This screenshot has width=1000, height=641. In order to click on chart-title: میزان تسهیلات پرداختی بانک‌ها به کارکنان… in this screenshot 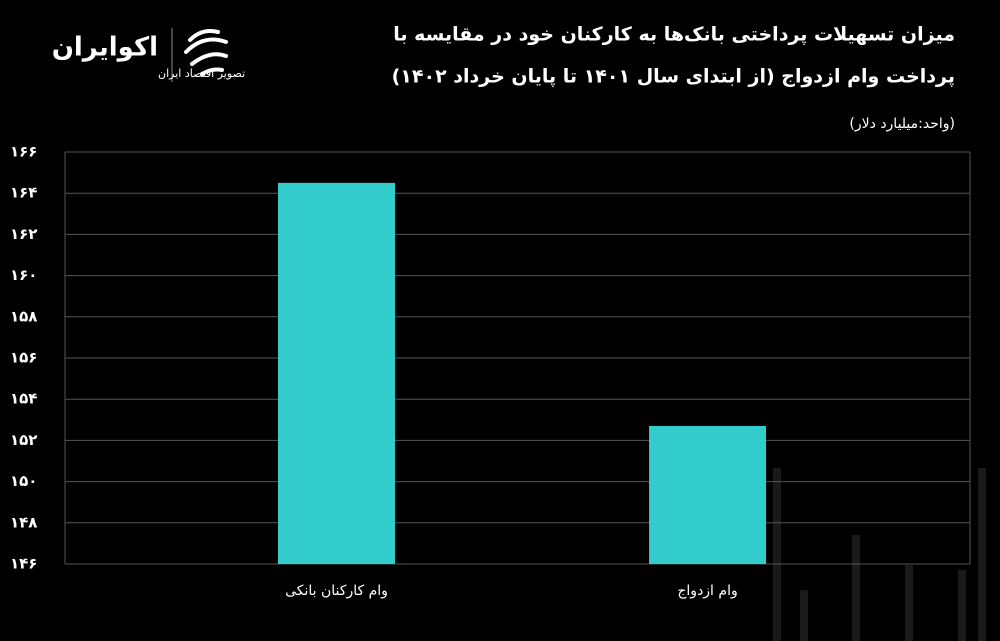, I will do `click(674, 35)`.